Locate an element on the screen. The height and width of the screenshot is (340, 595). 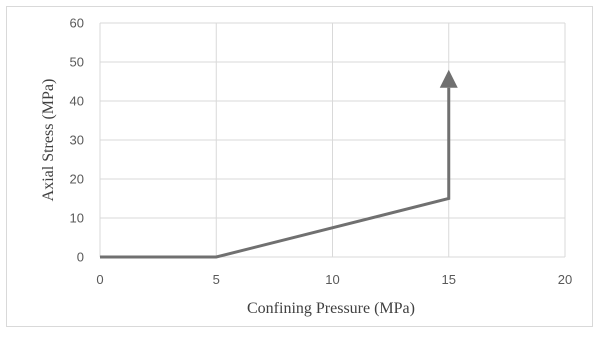
x-tick-label-2: 10 is located at coordinates (332, 279).